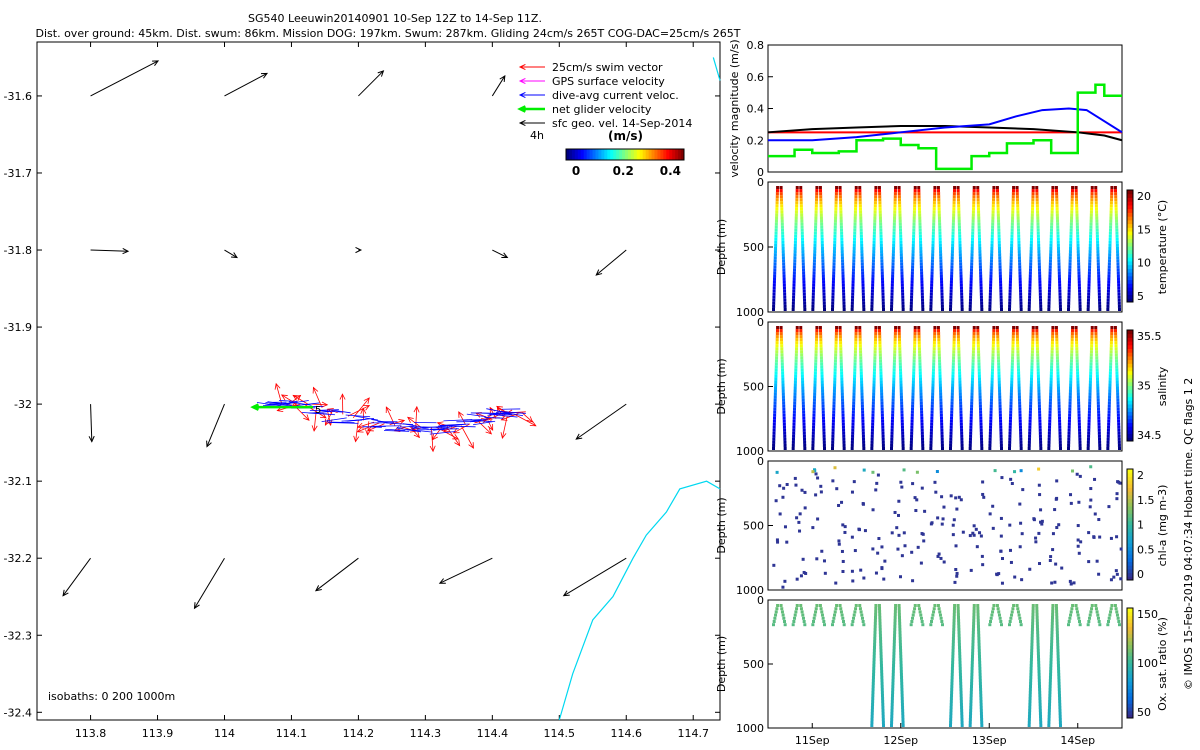 This screenshot has height=750, width=1200. I want to click on dac-vector, so click(288, 400).